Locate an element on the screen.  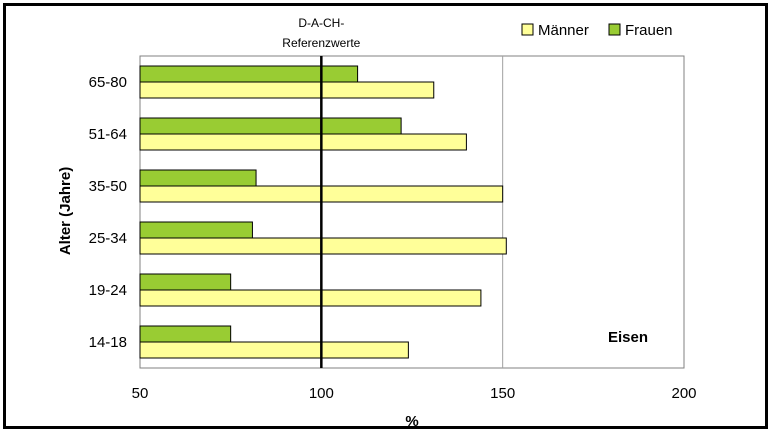
x-tick-label: 100 is located at coordinates (321, 393).